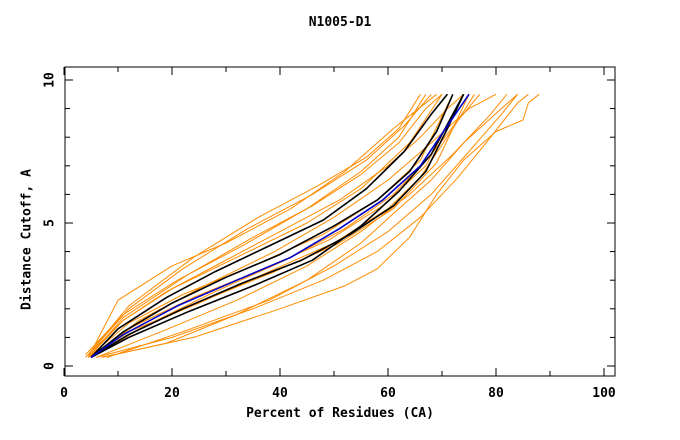 This screenshot has width=680, height=440. What do you see at coordinates (172, 393) in the screenshot?
I see `x-tick-label: 20` at bounding box center [172, 393].